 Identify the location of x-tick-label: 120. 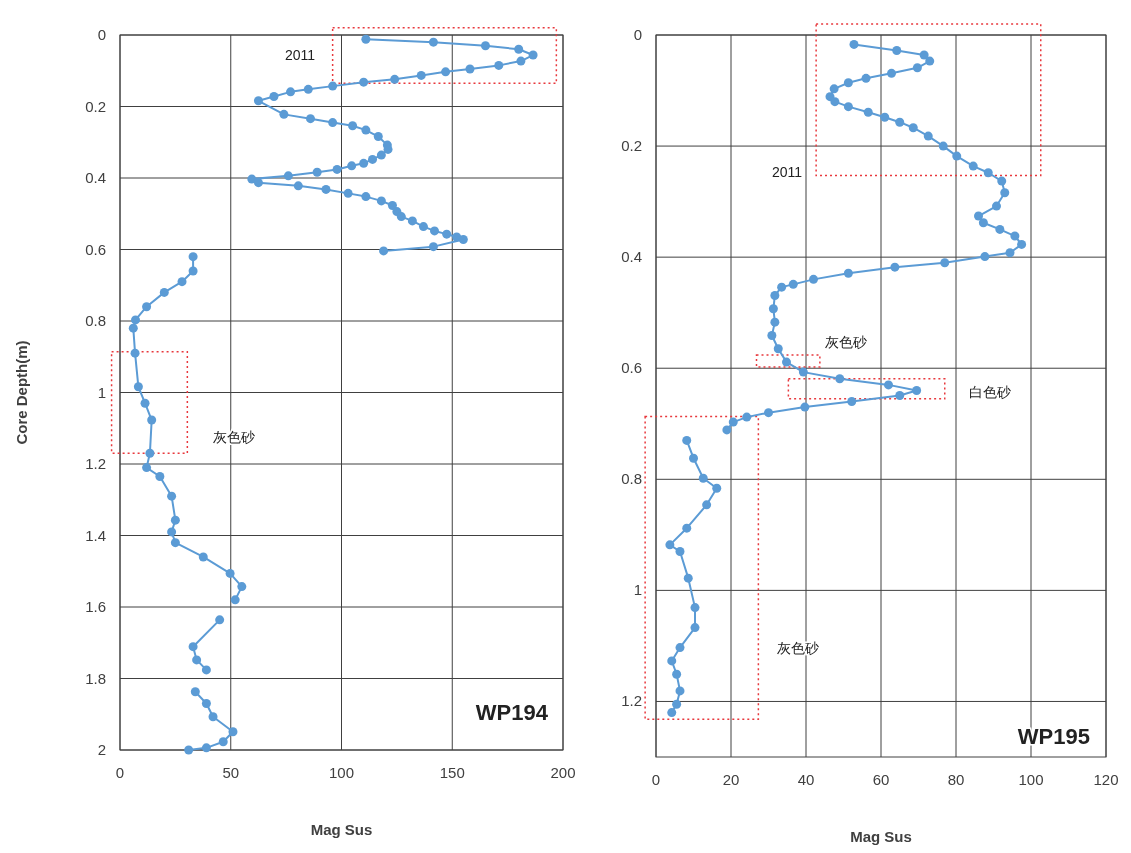
(1106, 779).